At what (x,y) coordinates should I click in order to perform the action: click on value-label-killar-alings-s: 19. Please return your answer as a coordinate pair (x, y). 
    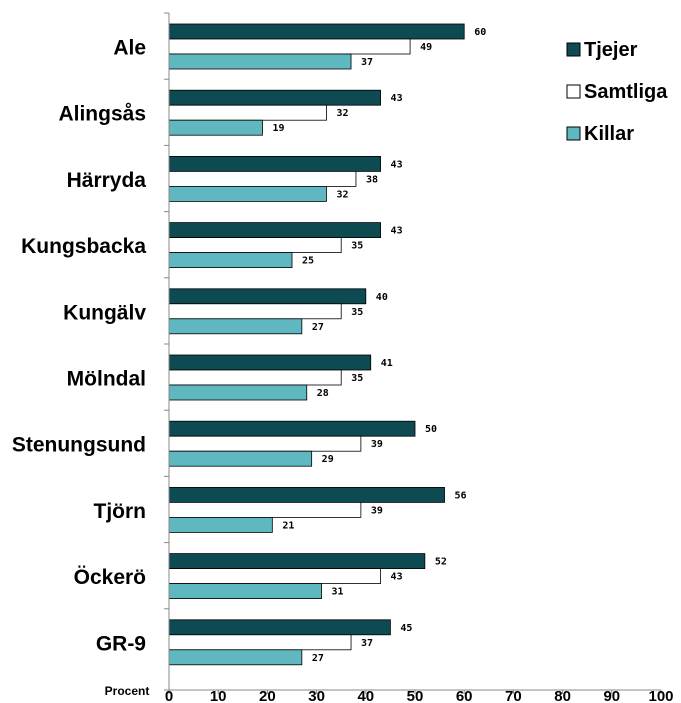
    Looking at the image, I should click on (278, 128).